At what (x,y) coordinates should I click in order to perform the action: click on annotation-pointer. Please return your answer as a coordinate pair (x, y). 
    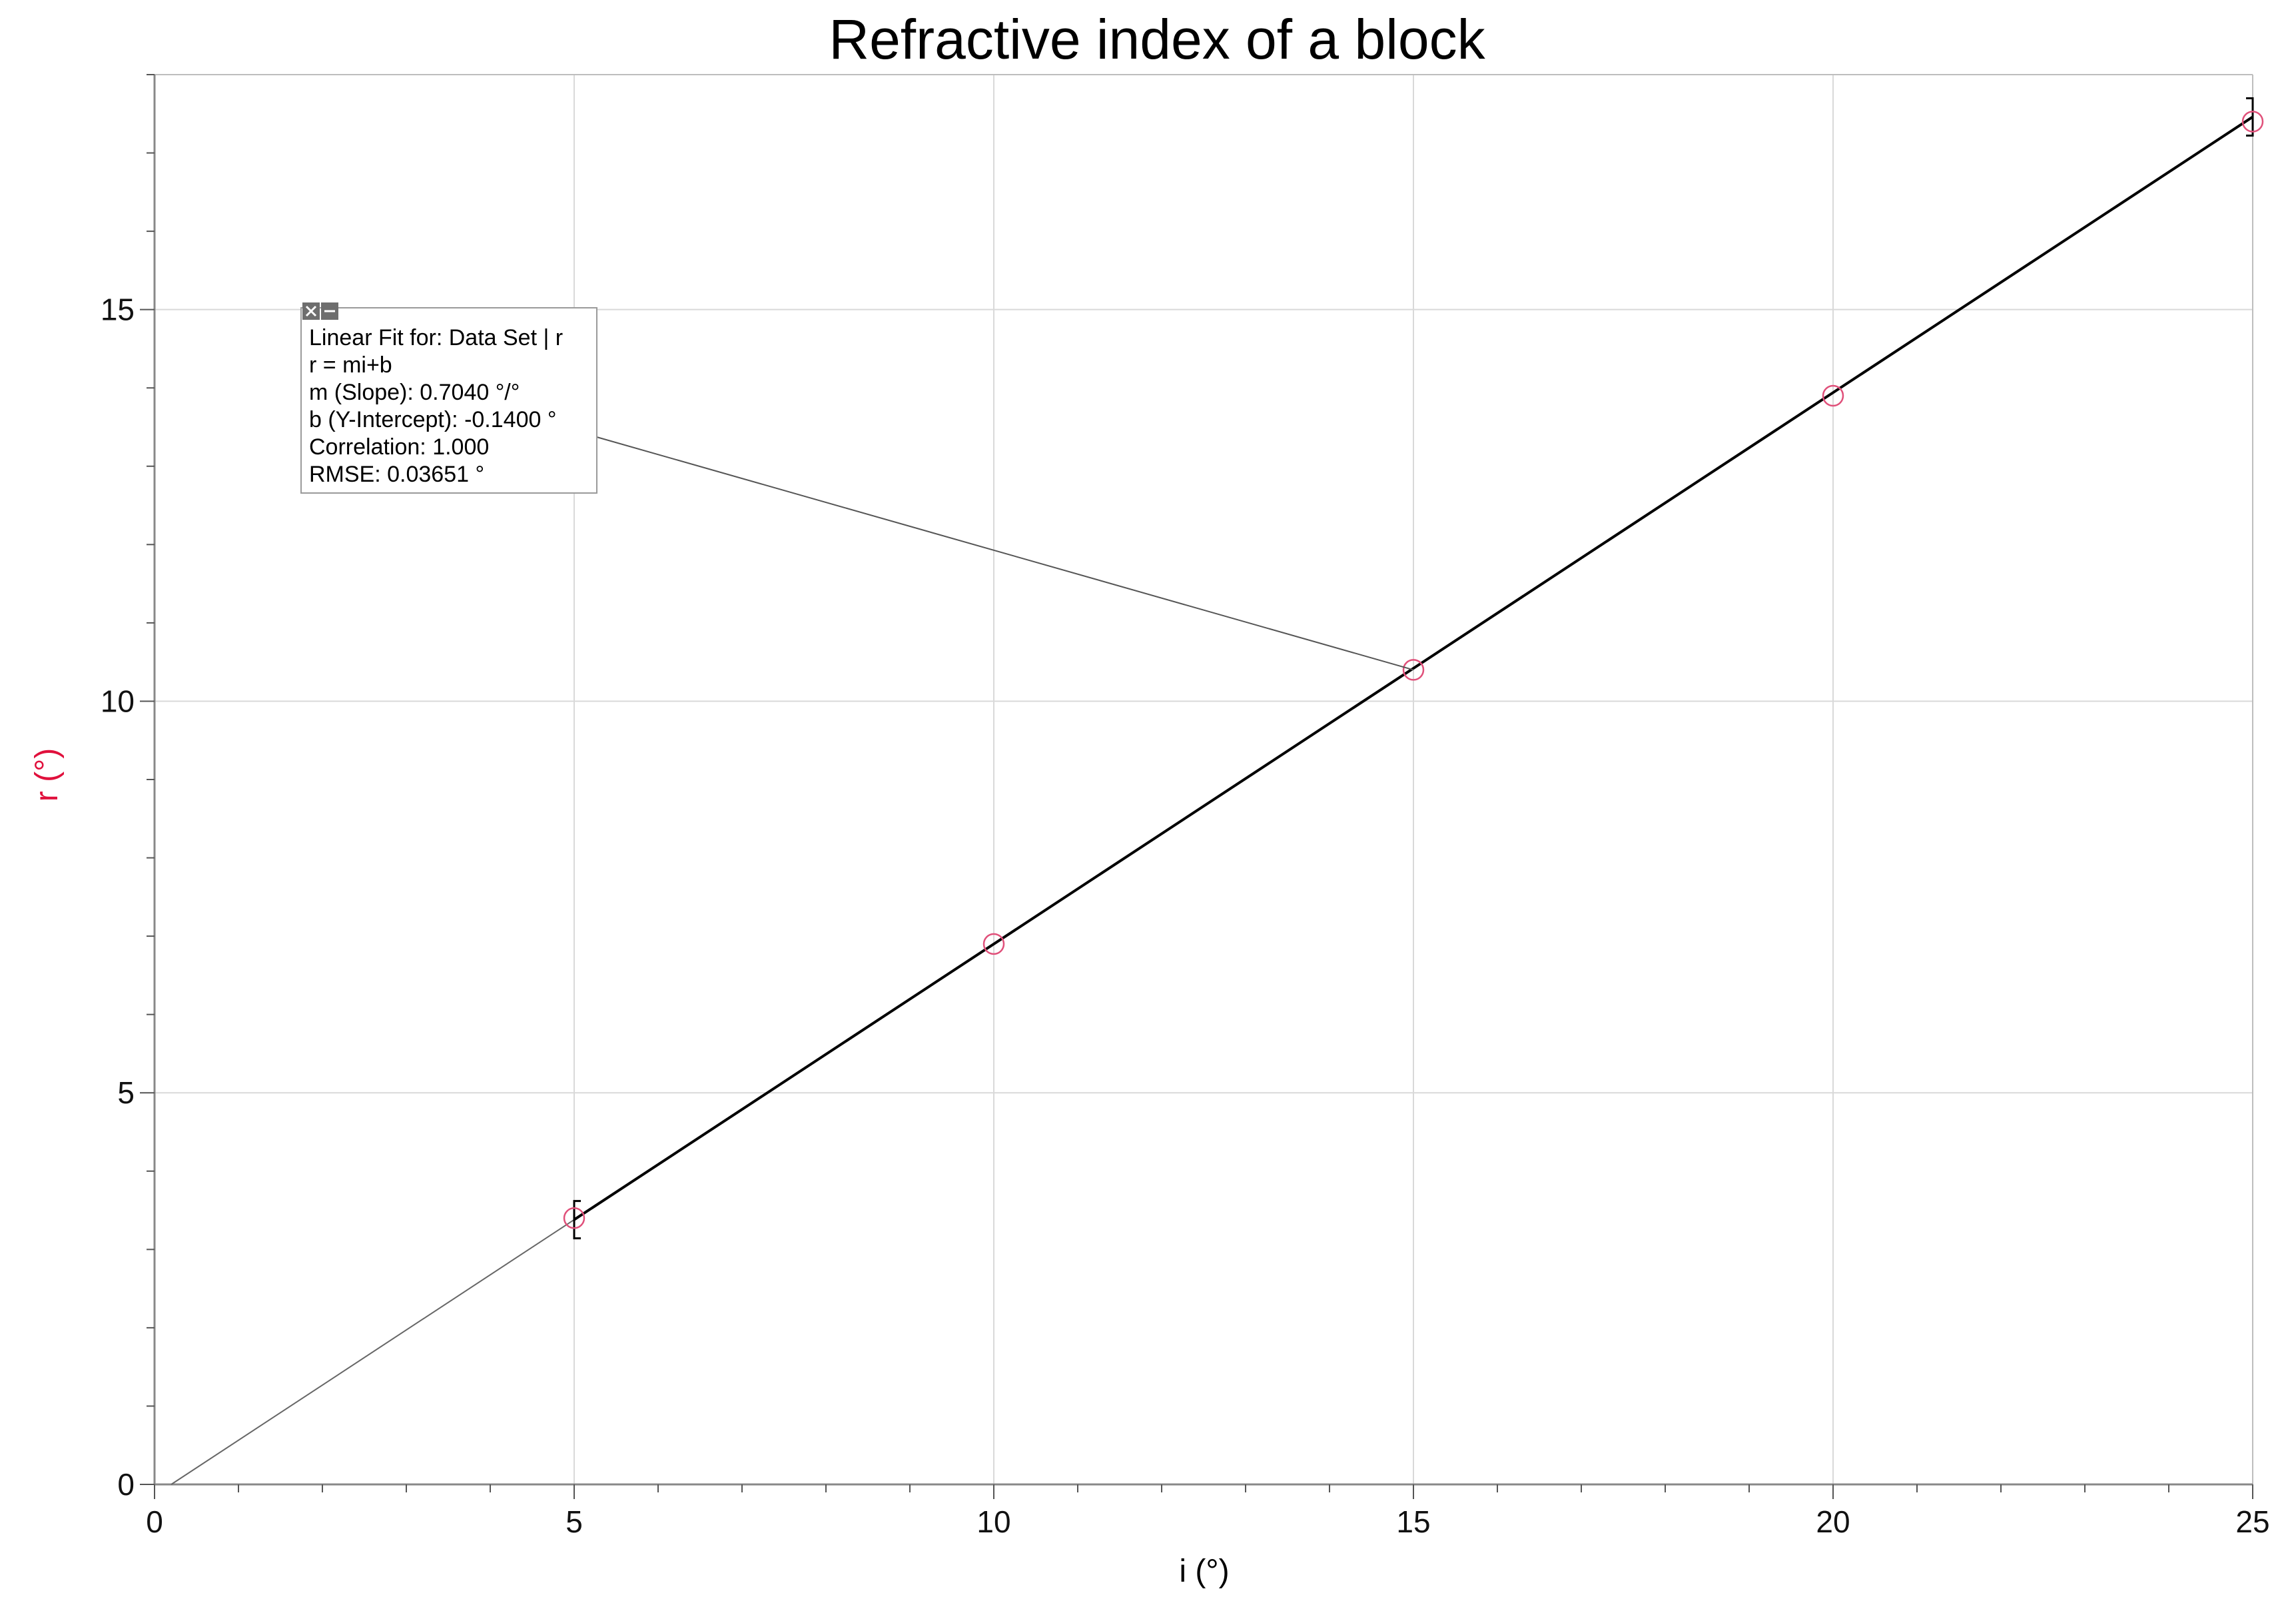
    Looking at the image, I should click on (1005, 553).